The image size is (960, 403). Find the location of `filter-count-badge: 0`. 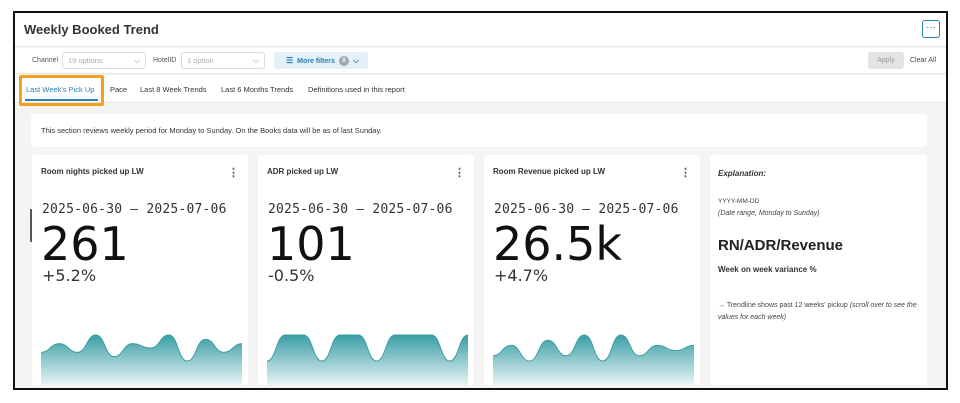

filter-count-badge: 0 is located at coordinates (343, 61).